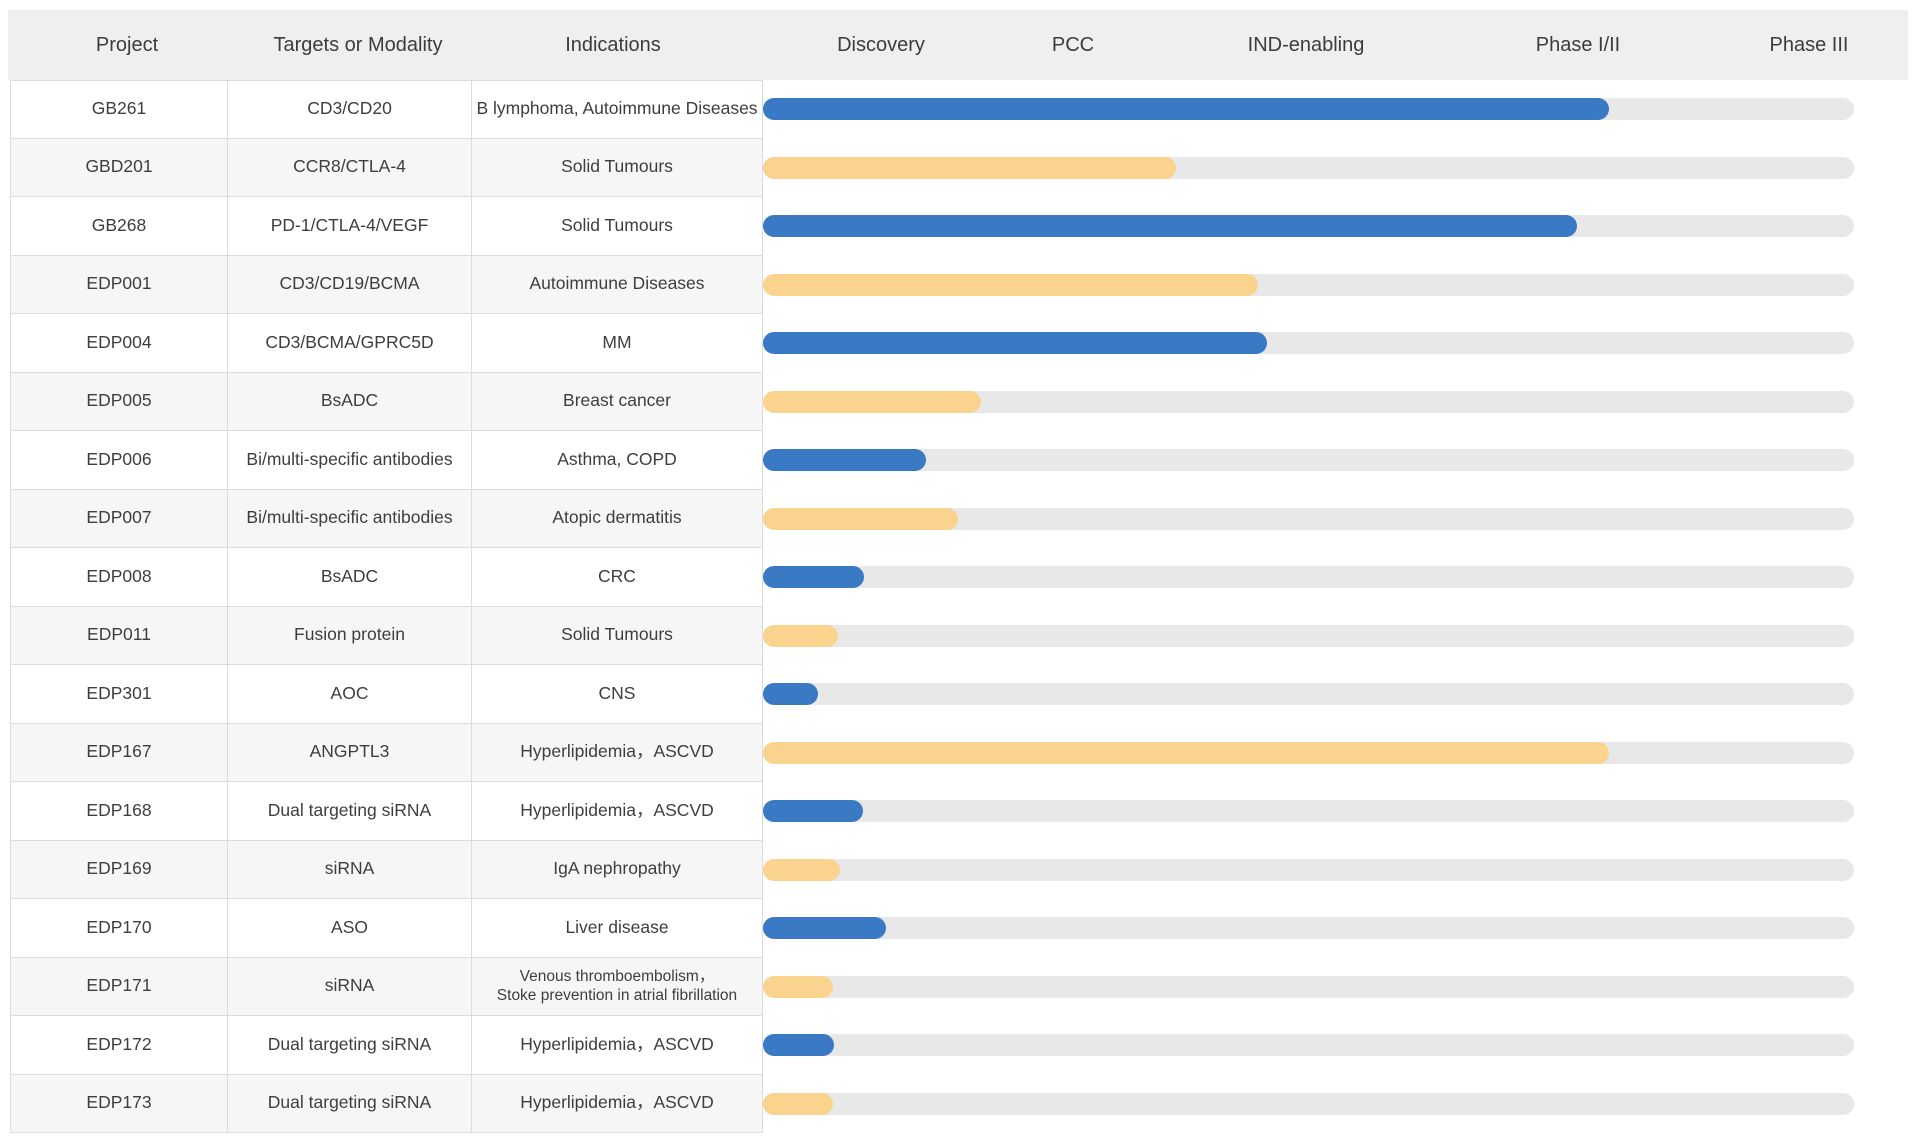 This screenshot has height=1146, width=1920. Describe the element at coordinates (350, 986) in the screenshot. I see `target-modality-cell: siRNA` at that location.